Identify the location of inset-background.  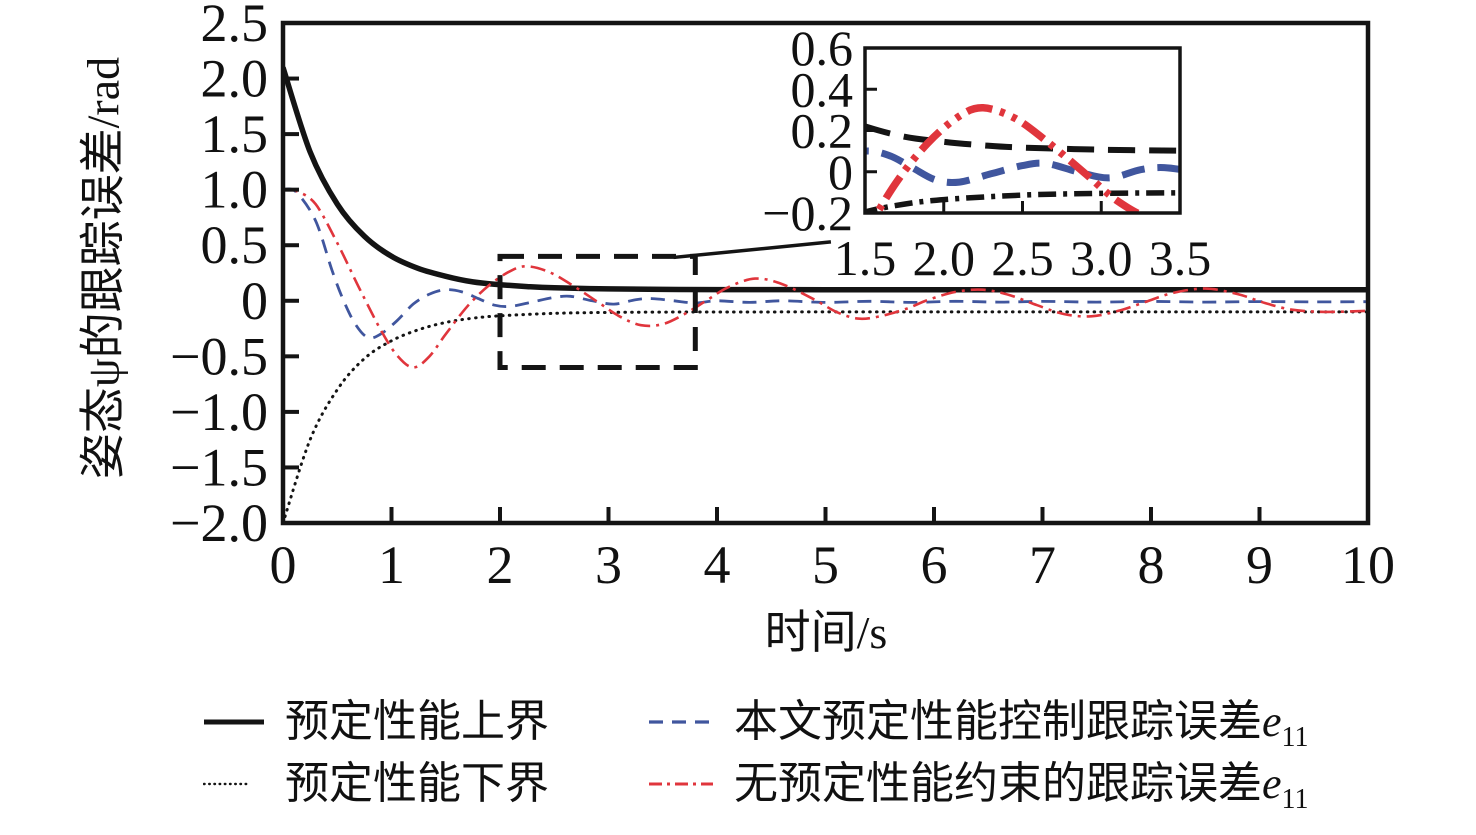
(1022, 130).